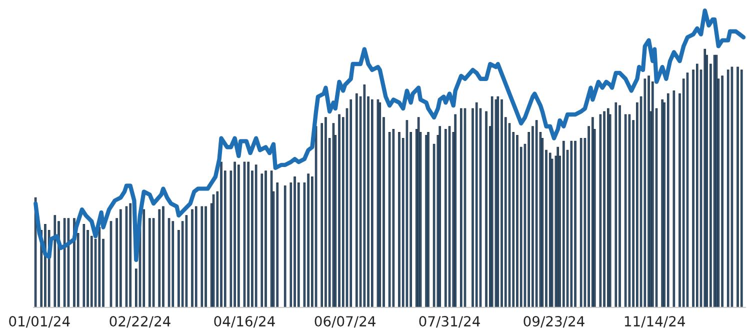 The width and height of the screenshot is (747, 336). I want to click on x-tick-label: 06/07/24, so click(345, 322).